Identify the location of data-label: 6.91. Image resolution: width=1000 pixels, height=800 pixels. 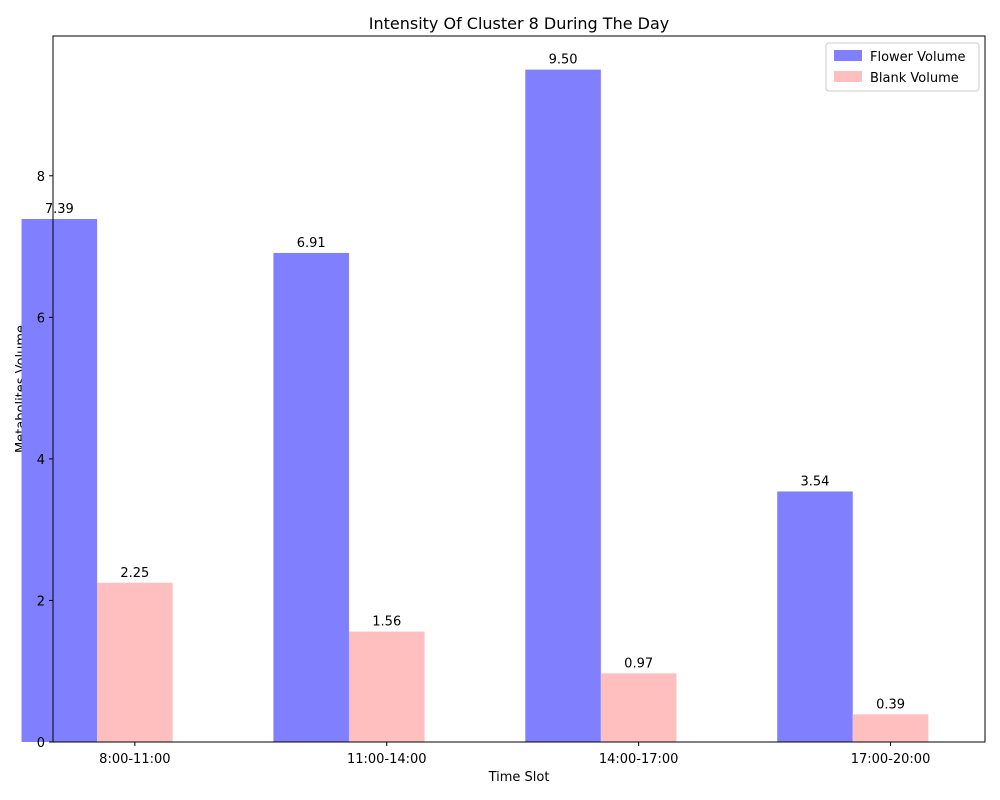
(311, 243).